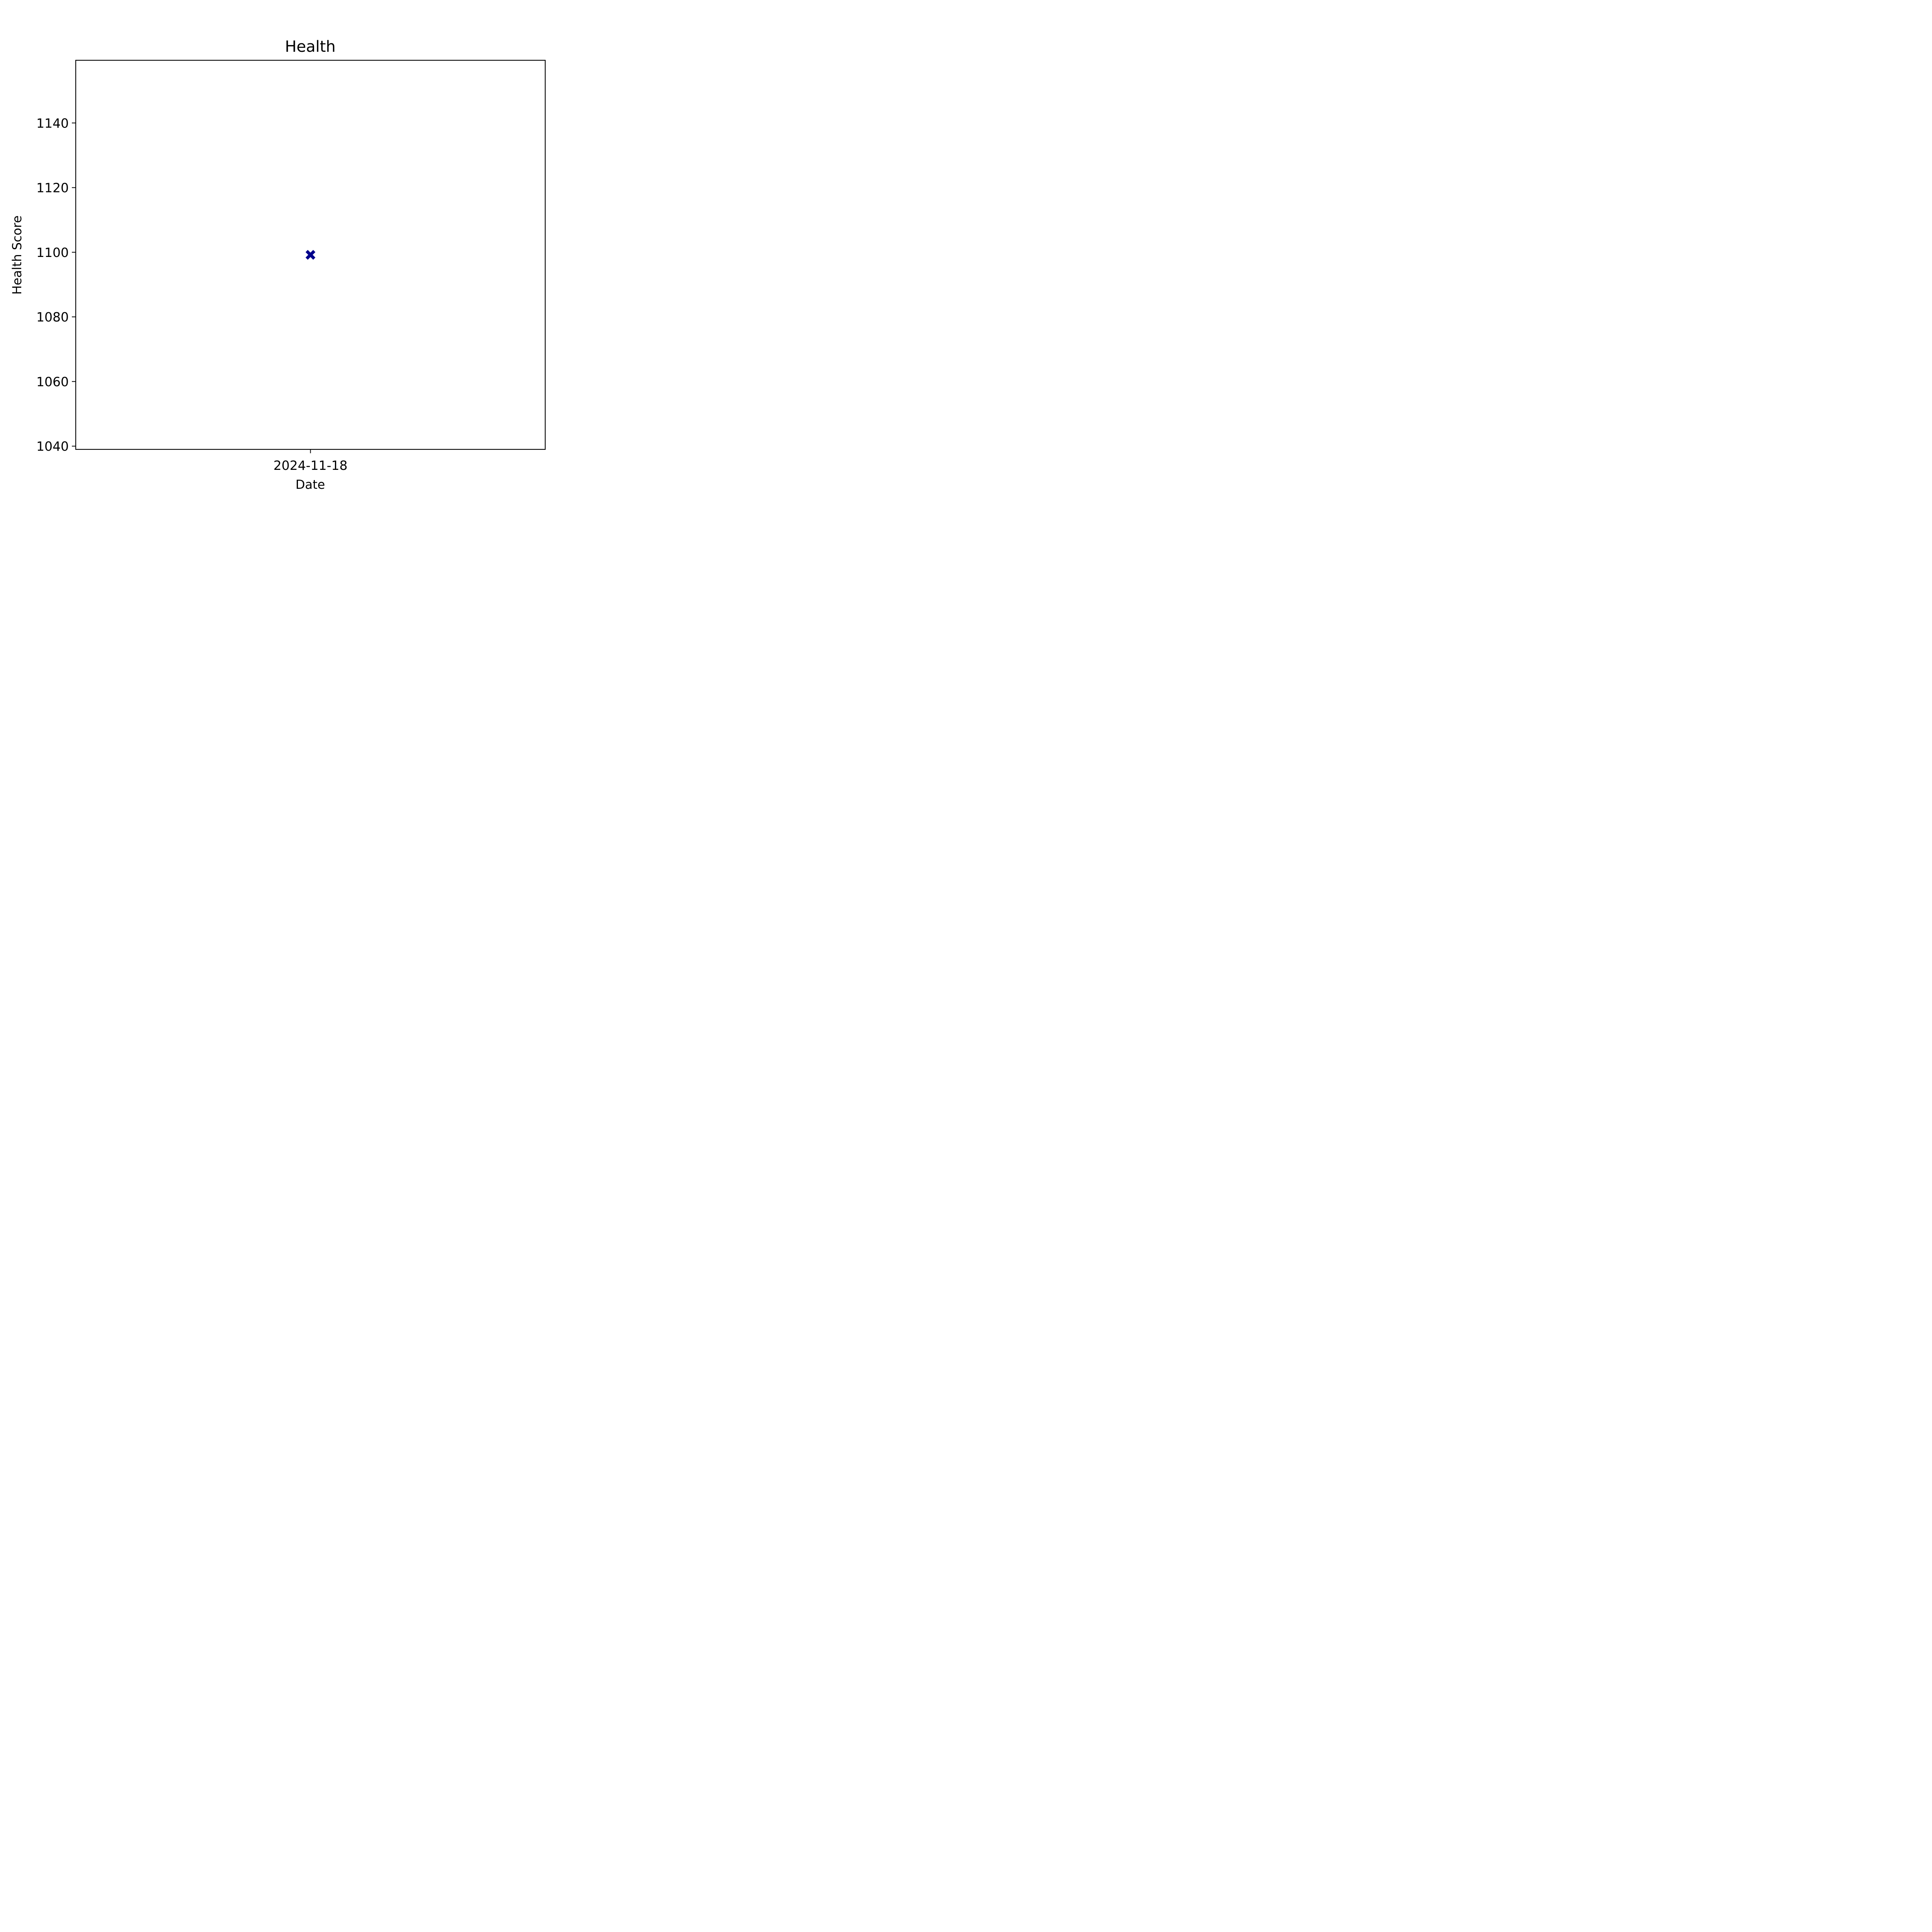  Describe the element at coordinates (53, 253) in the screenshot. I see `y-tick-label: 1100` at that location.